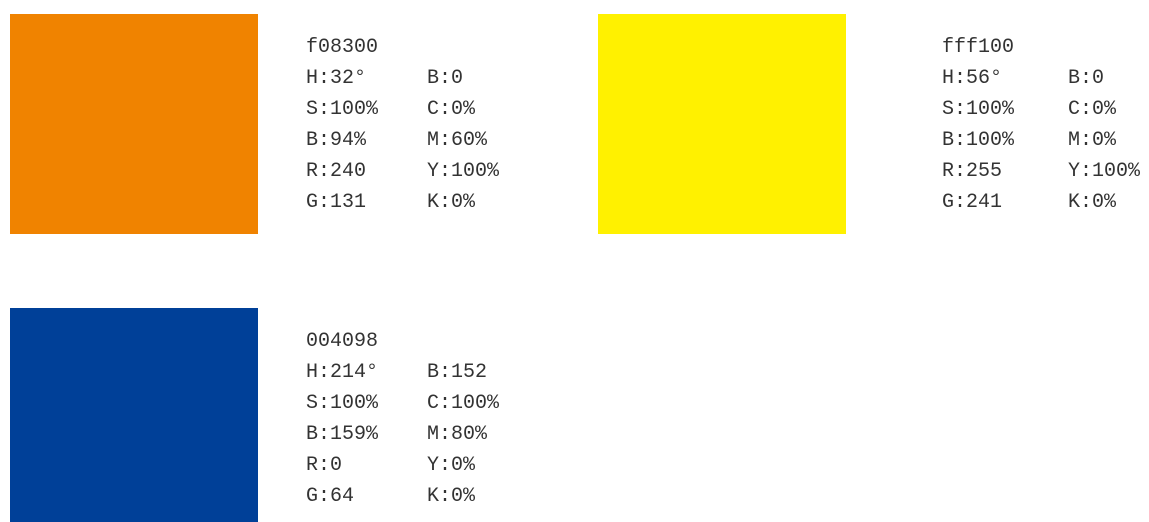  What do you see at coordinates (336, 171) in the screenshot?
I see `color-value: R:240` at bounding box center [336, 171].